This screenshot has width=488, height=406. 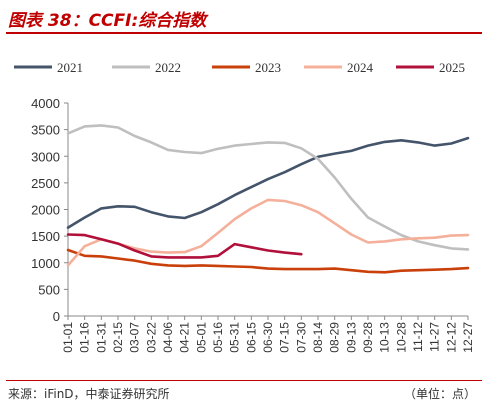 What do you see at coordinates (318, 337) in the screenshot?
I see `x-tick-label: 08-14` at bounding box center [318, 337].